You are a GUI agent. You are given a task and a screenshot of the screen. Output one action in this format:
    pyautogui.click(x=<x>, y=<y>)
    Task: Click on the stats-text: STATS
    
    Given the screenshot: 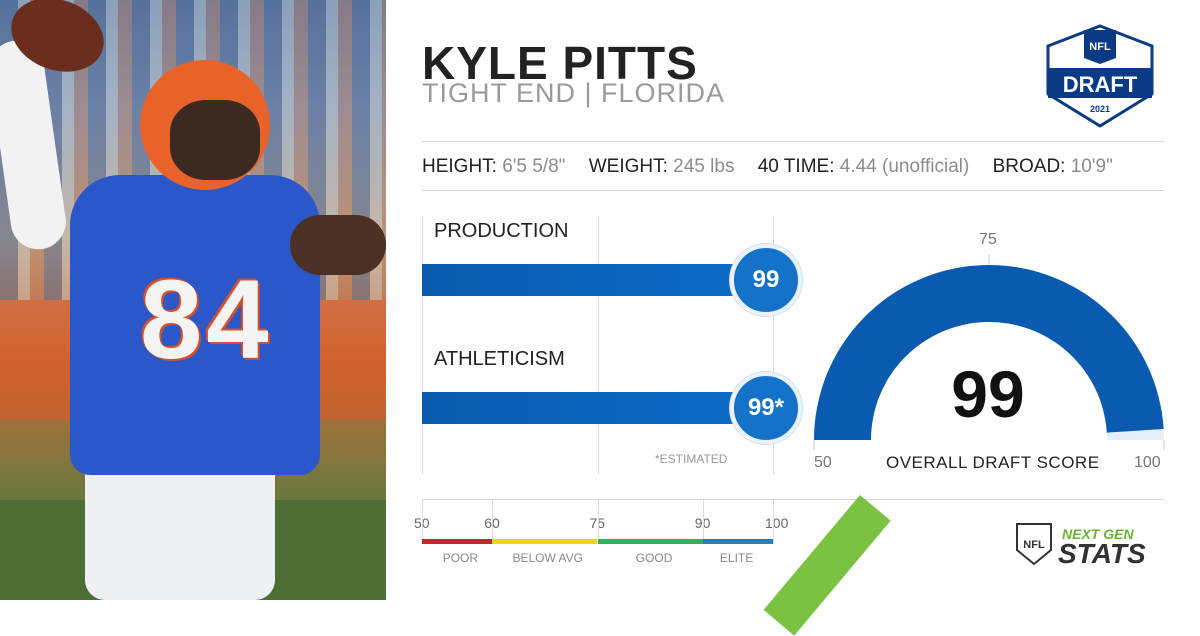 What is the action you would take?
    pyautogui.click(x=1102, y=553)
    